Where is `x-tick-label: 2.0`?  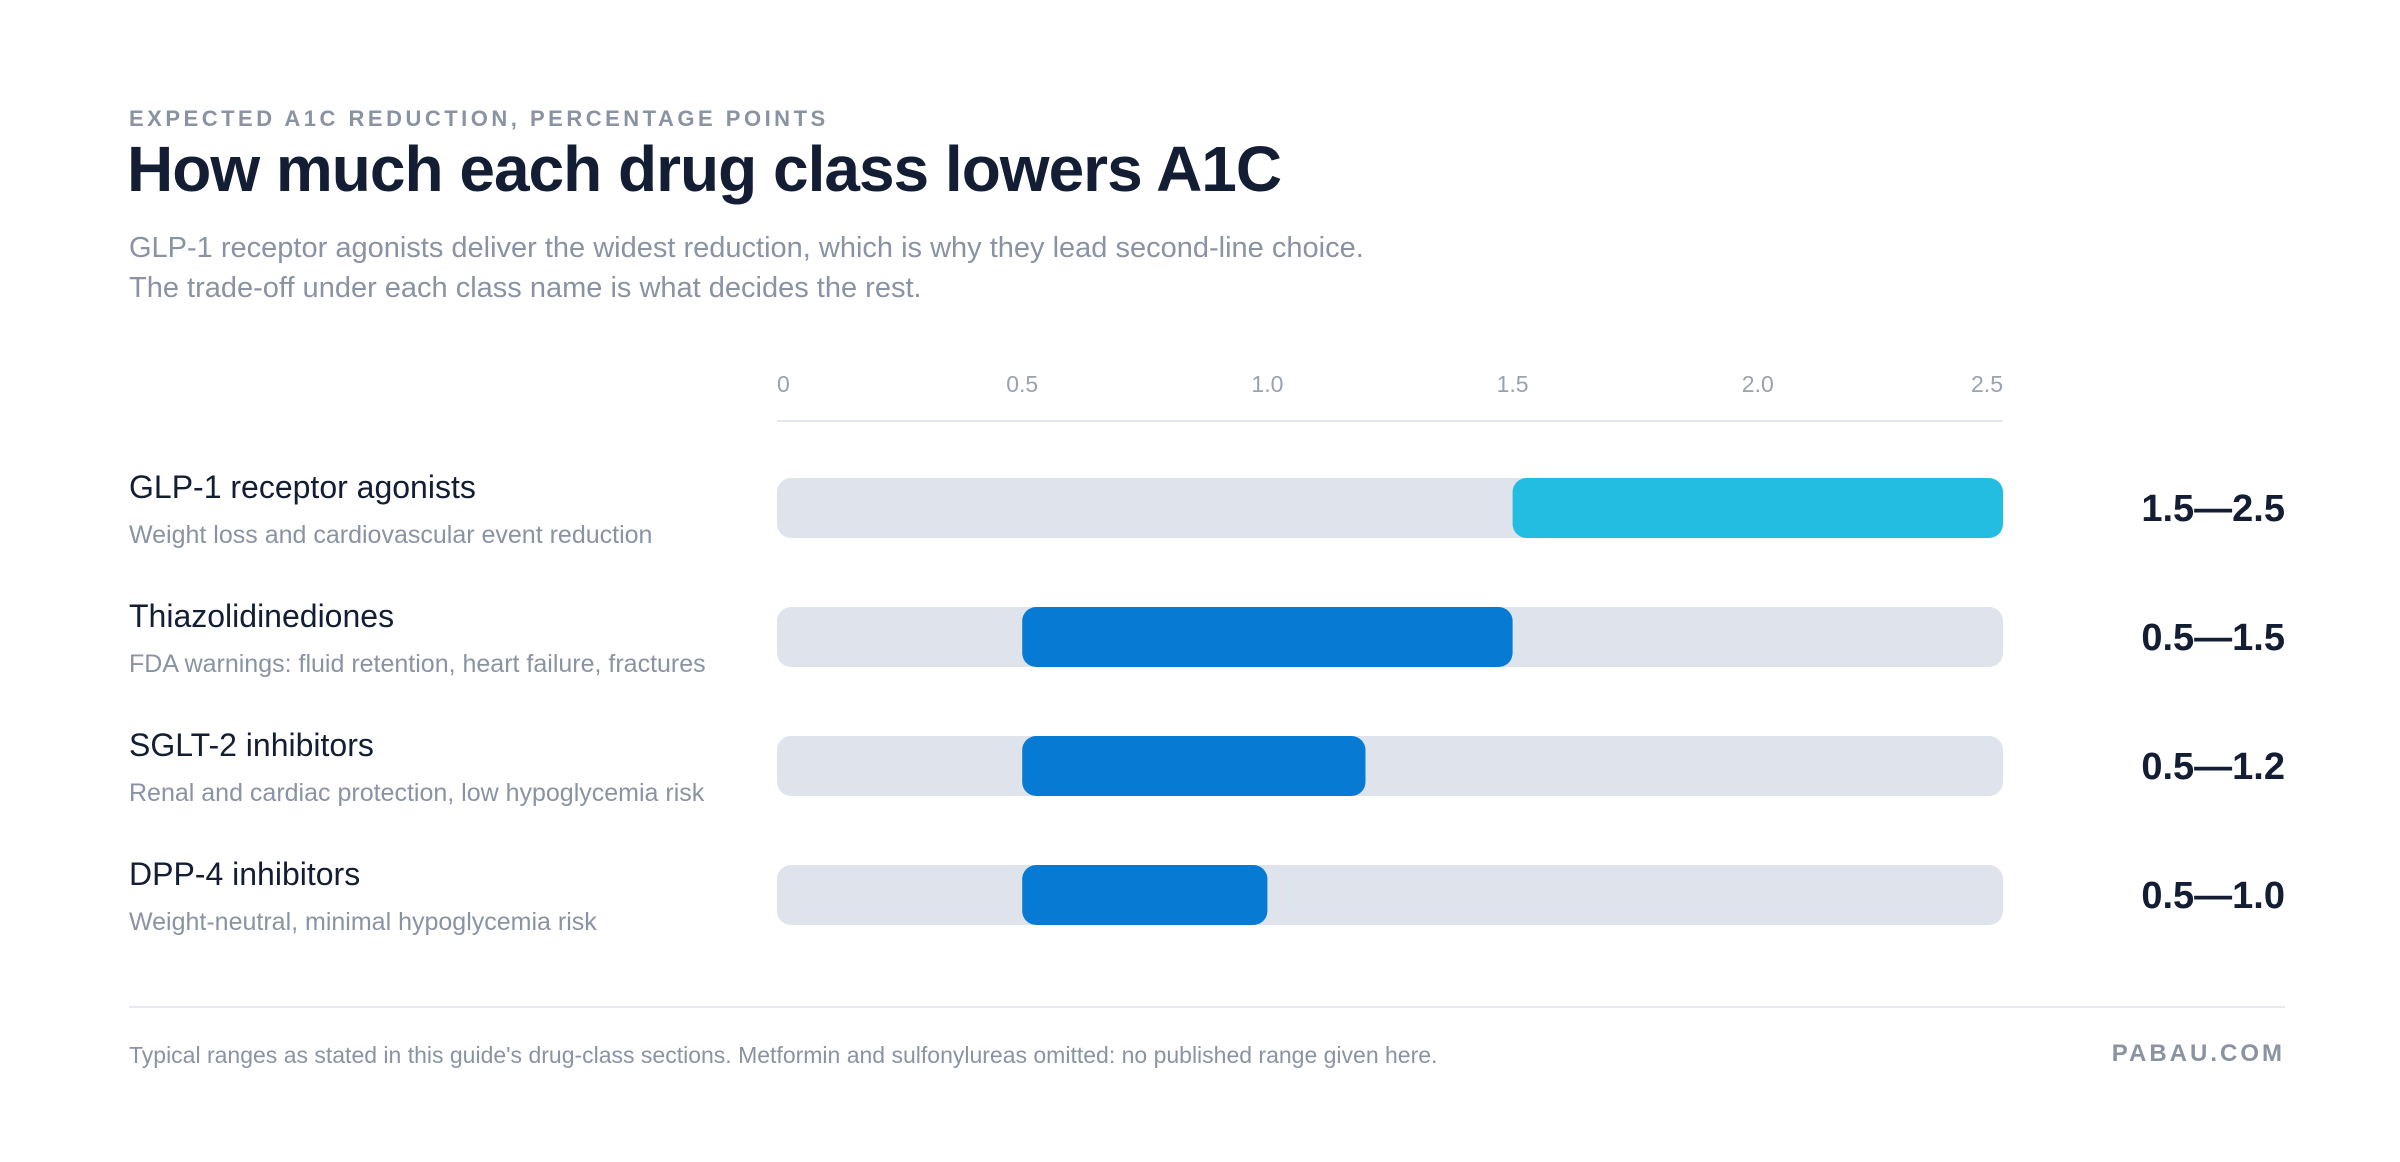 x-tick-label: 2.0 is located at coordinates (1758, 384).